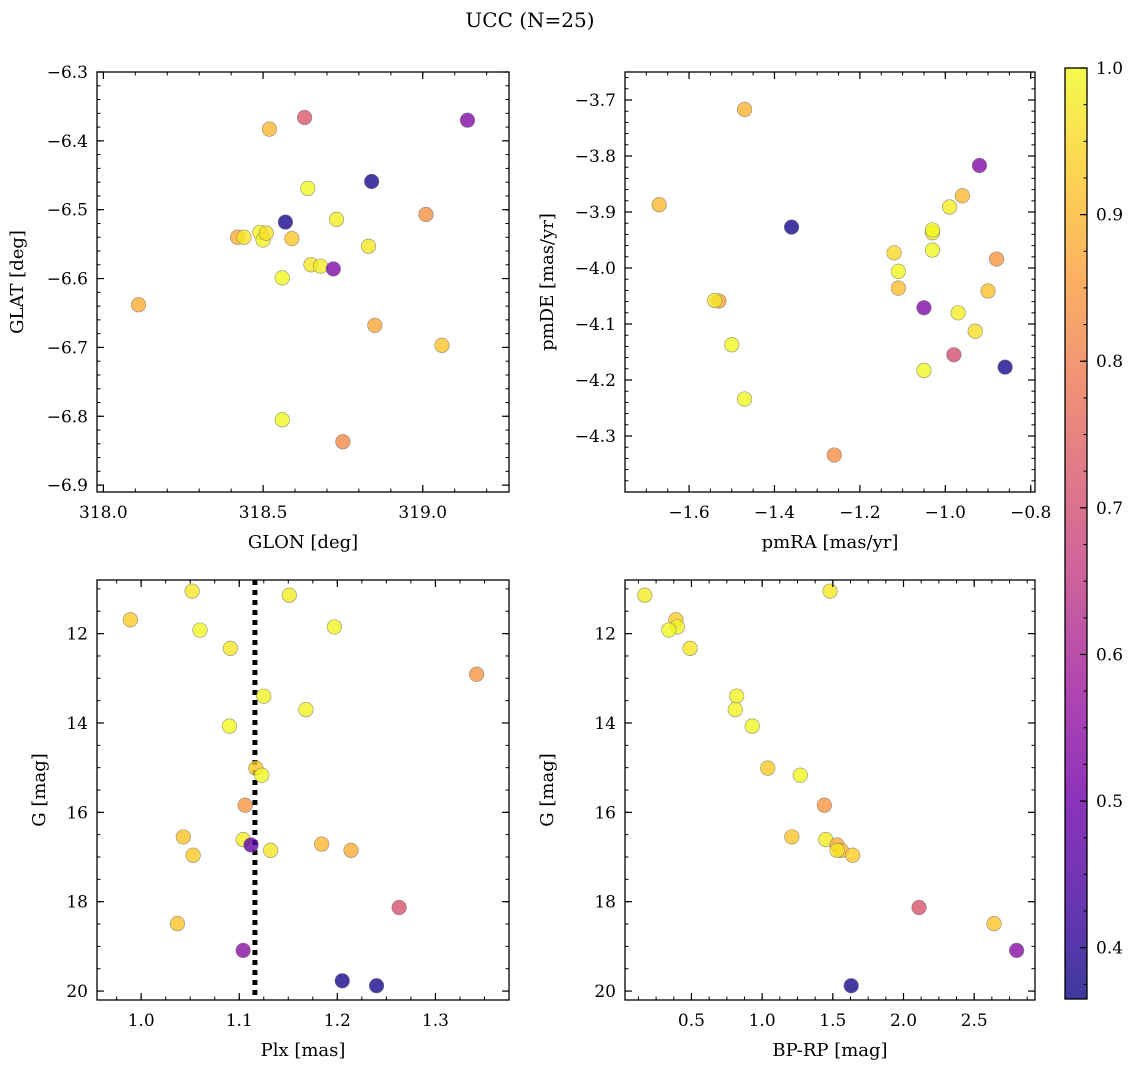 This screenshot has height=1067, width=1136. Describe the element at coordinates (1109, 655) in the screenshot. I see `colorbar-tick-label: 0.6` at that location.